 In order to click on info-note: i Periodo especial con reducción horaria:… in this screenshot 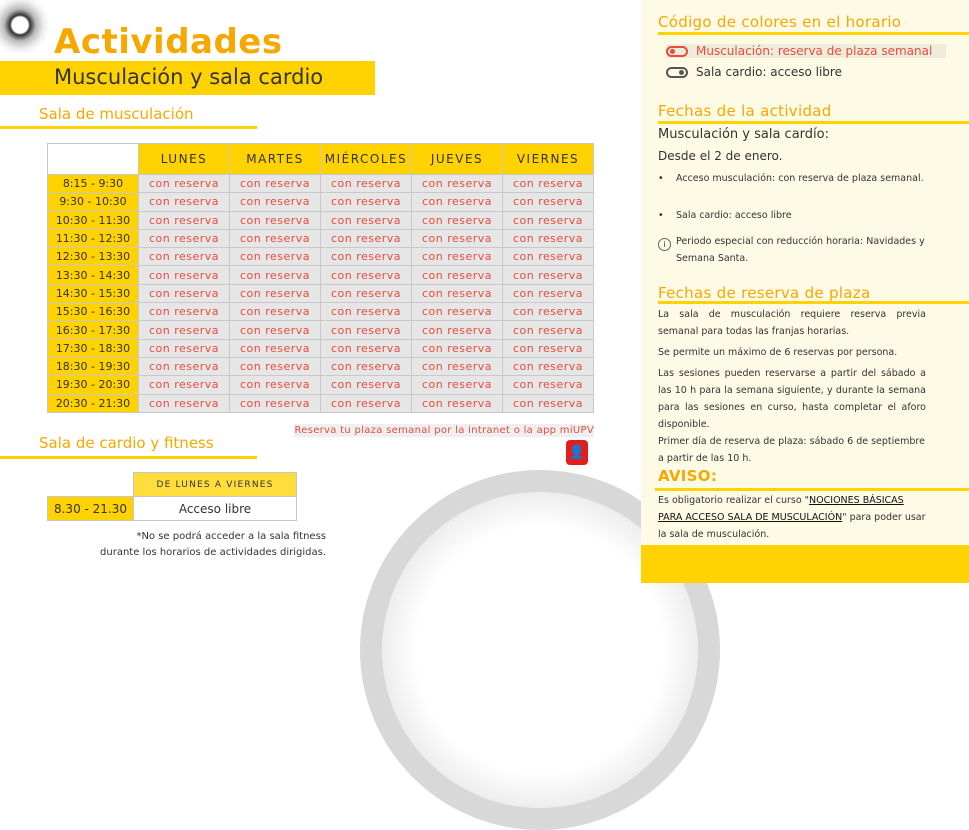, I will do `click(797, 250)`.